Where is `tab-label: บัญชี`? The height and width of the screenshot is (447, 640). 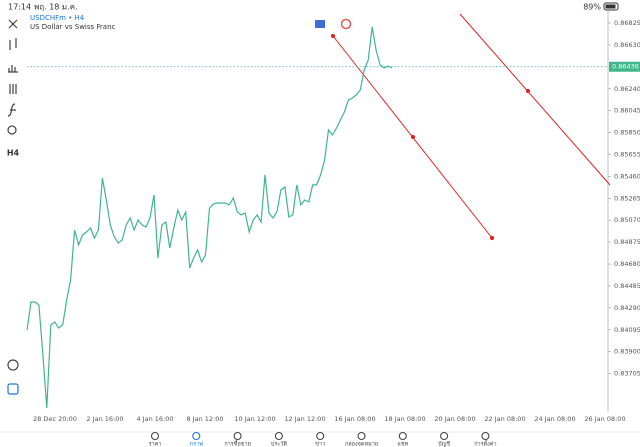
tab-label: บัญชี is located at coordinates (444, 444).